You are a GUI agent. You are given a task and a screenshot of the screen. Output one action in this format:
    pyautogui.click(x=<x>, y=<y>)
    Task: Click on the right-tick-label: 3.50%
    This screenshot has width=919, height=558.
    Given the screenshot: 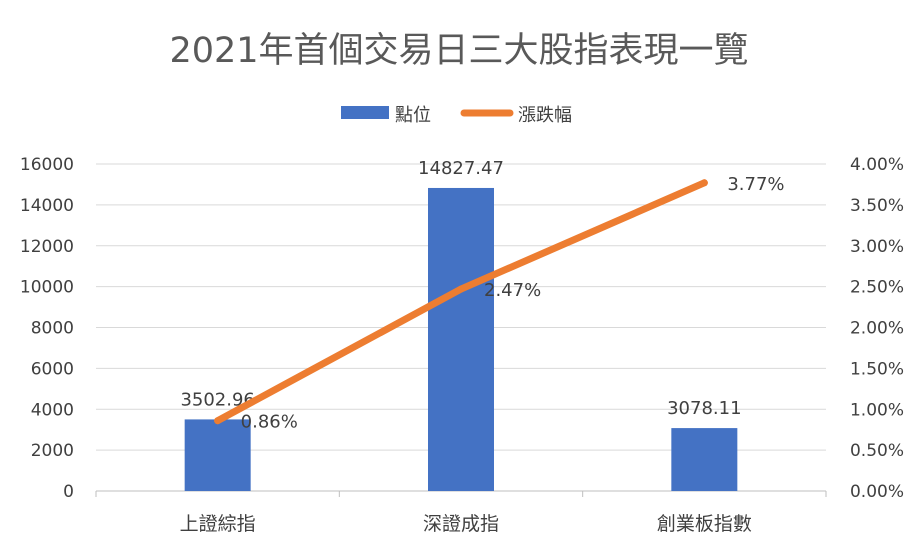 What is the action you would take?
    pyautogui.click(x=877, y=206)
    